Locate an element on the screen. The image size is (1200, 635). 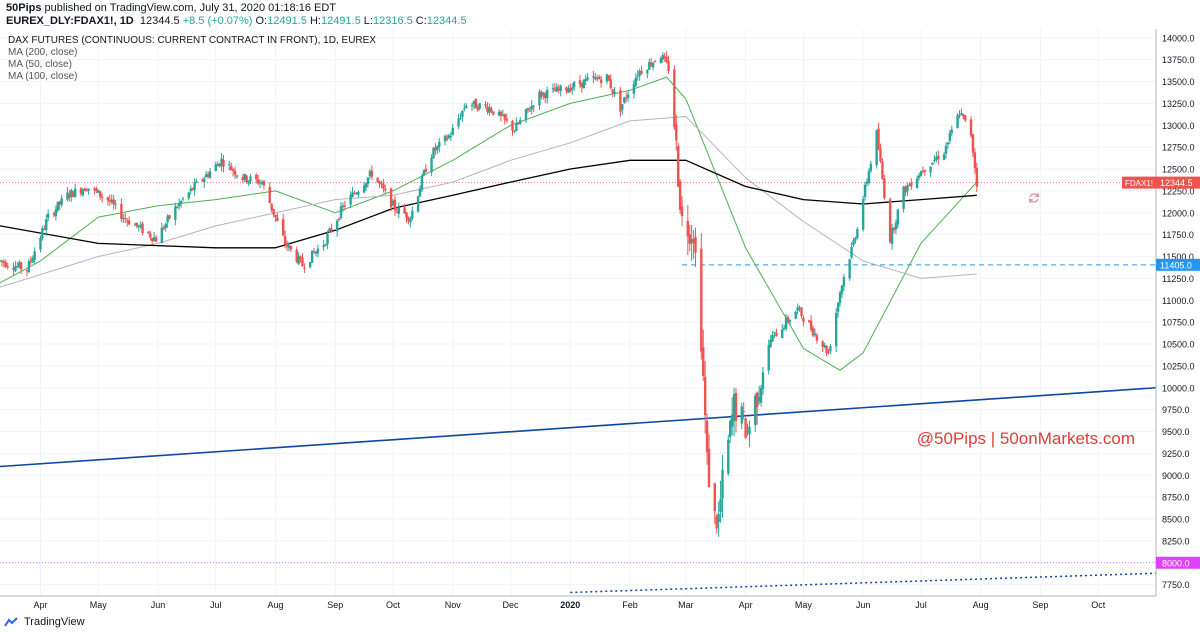
y-tick-label: 13250.0 is located at coordinates (1178, 104).